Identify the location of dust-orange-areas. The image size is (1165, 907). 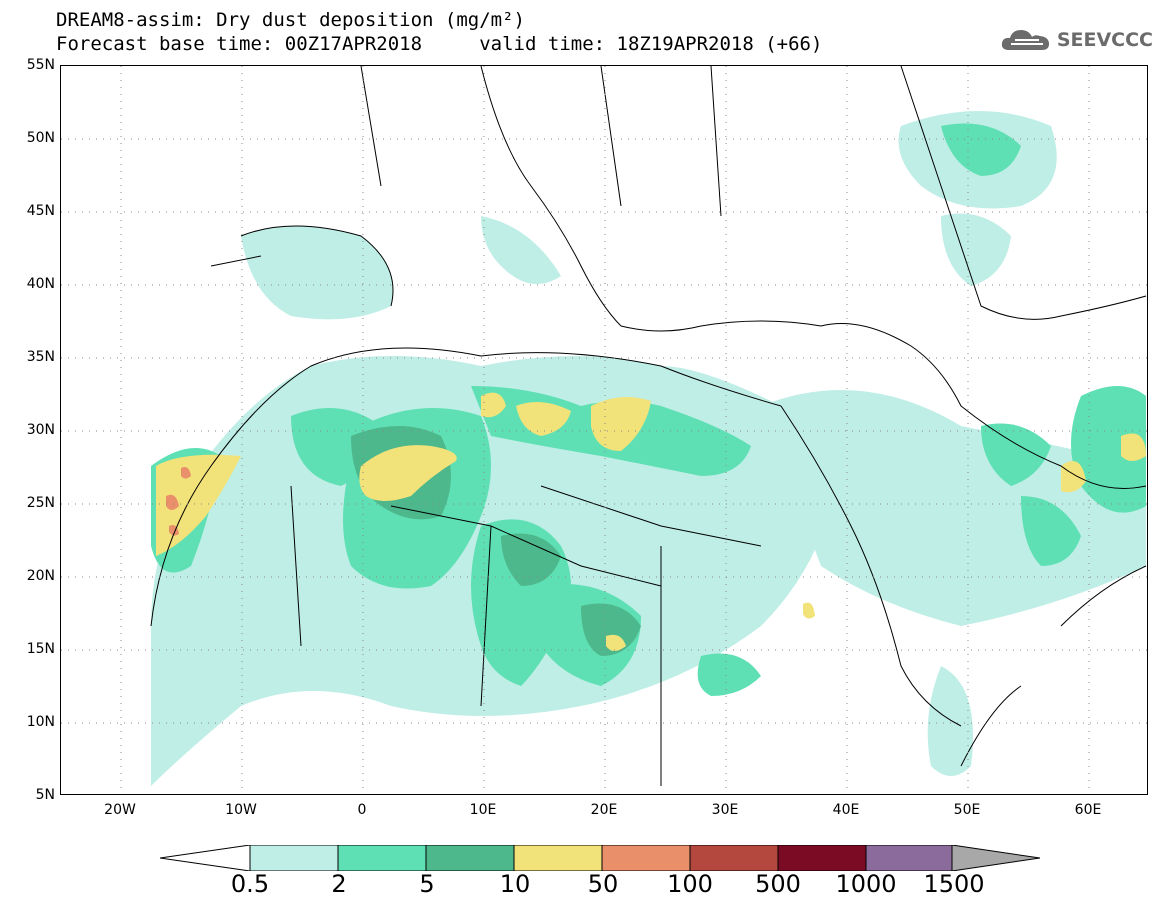
(178, 501).